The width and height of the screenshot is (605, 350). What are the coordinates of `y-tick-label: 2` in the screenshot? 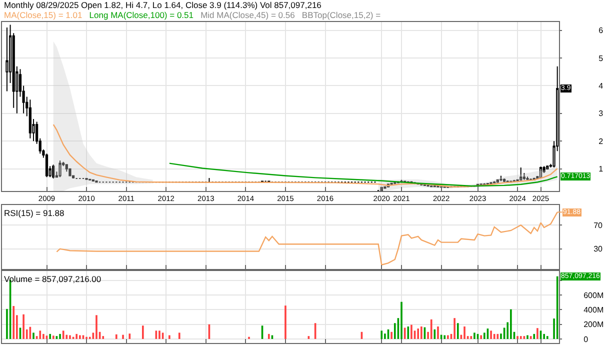 It's located at (601, 141).